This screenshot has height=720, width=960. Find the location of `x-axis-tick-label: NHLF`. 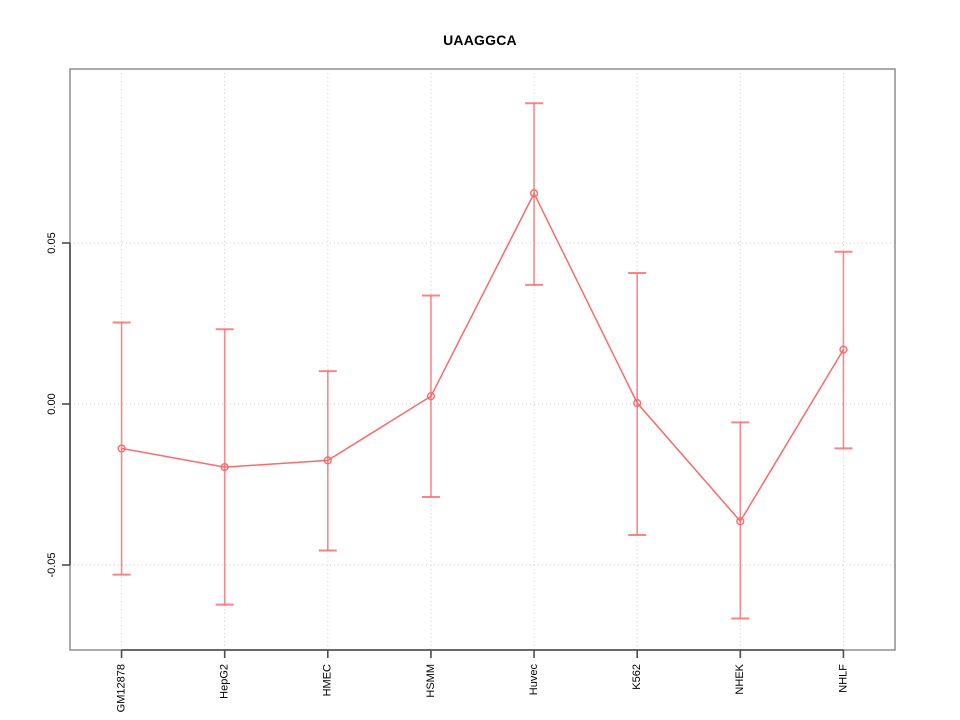

x-axis-tick-label: NHLF is located at coordinates (843, 678).